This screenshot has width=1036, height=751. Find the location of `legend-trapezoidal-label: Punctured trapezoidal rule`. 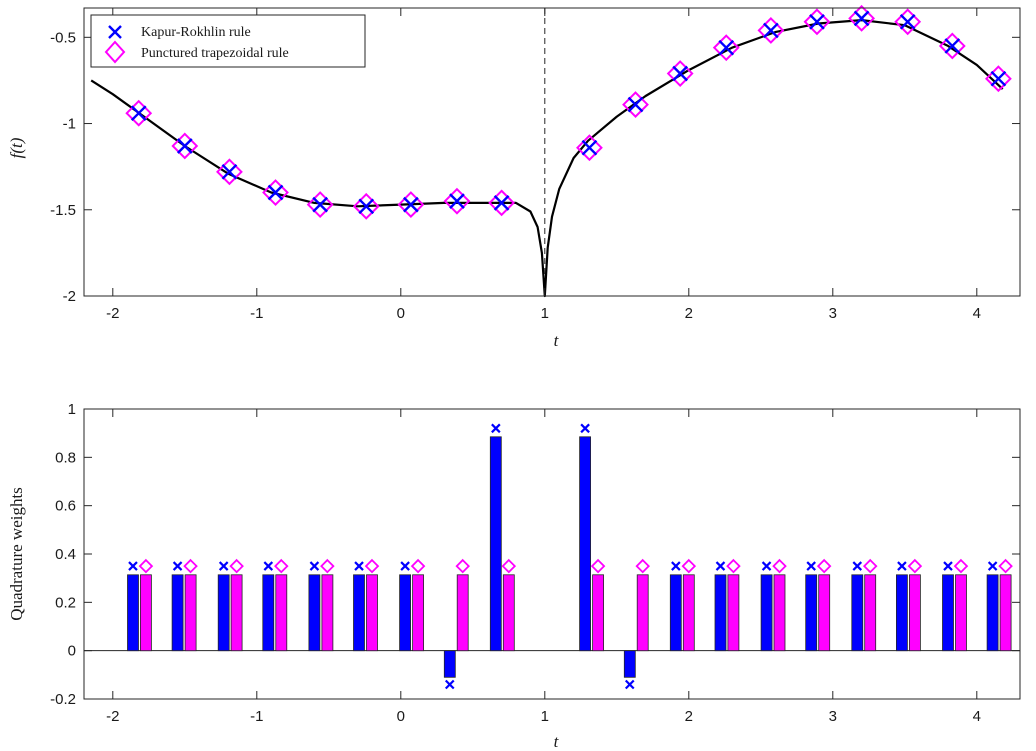

legend-trapezoidal-label: Punctured trapezoidal rule is located at coordinates (215, 53).